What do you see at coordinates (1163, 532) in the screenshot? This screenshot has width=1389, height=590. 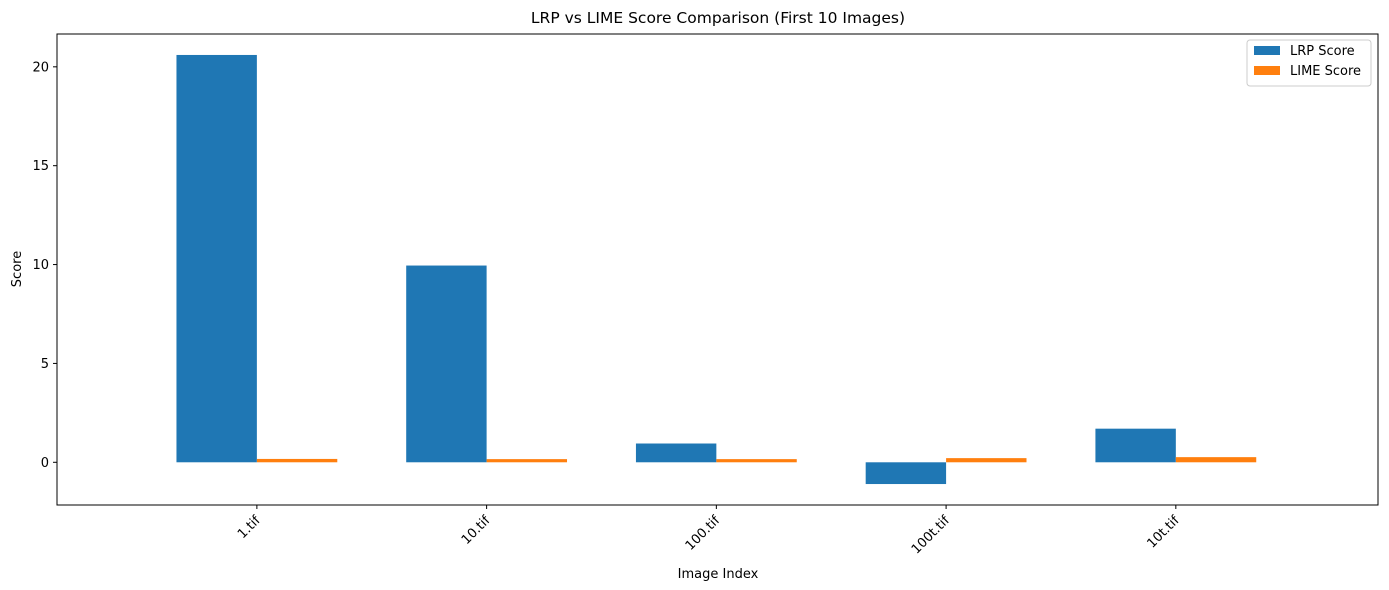 I see `x-tick-label: 10t.tif` at bounding box center [1163, 532].